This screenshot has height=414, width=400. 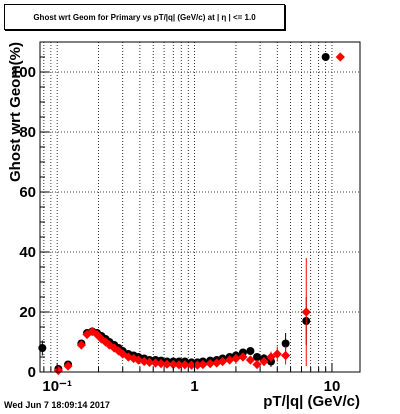 What do you see at coordinates (57, 386) in the screenshot?
I see `x-tick-label: 10⁻¹` at bounding box center [57, 386].